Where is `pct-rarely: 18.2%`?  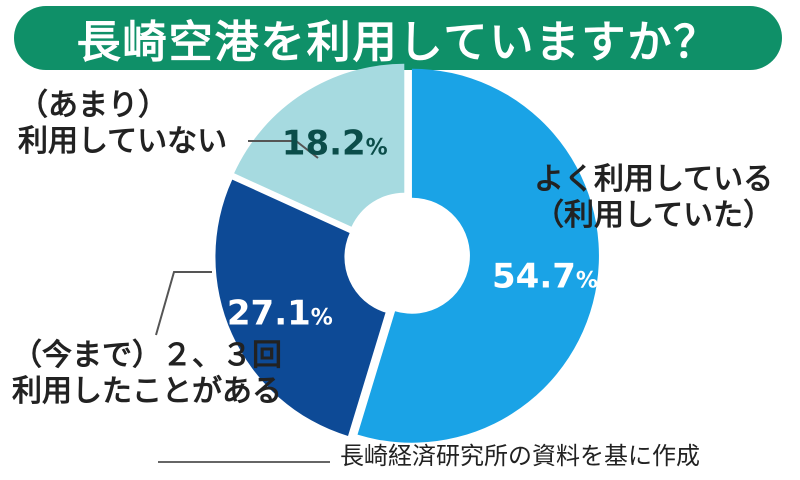
pct-rarely: 18.2% is located at coordinates (335, 144).